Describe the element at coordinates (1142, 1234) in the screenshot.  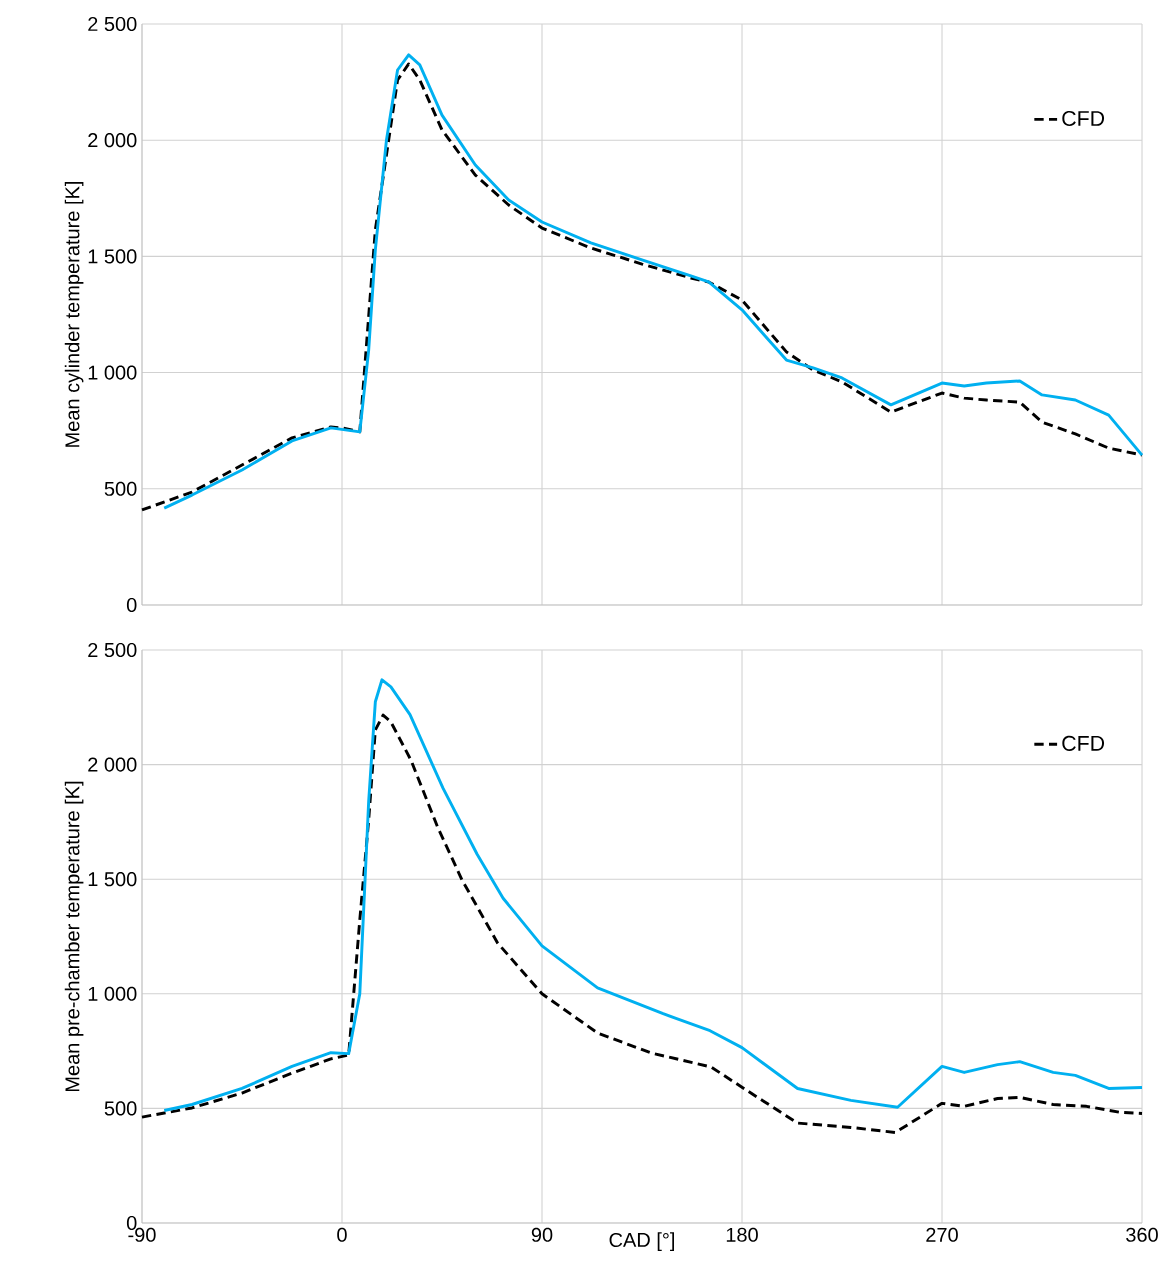
I see `x-tick-label: 360` at that location.